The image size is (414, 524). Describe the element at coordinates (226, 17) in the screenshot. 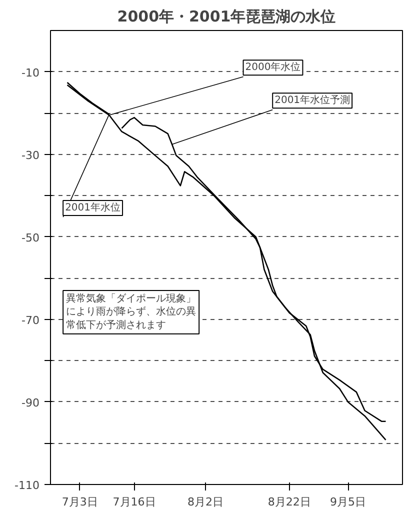

I see `chart-title: 2000年・2001年琵琶湖の水位` at that location.